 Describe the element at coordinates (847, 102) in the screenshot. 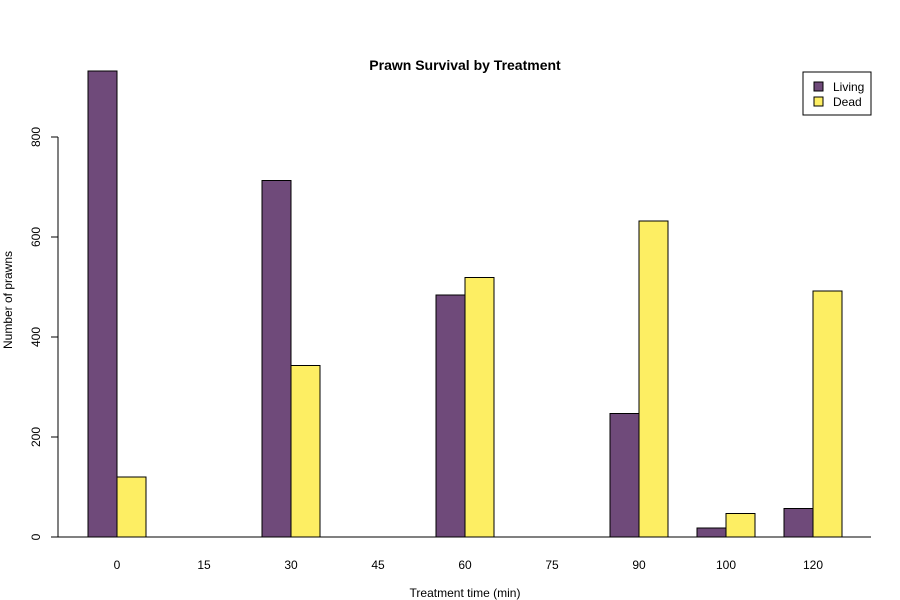

I see `legend-label-dead: Dead` at that location.